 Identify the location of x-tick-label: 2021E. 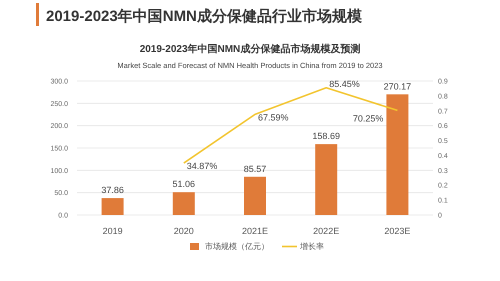
(255, 231).